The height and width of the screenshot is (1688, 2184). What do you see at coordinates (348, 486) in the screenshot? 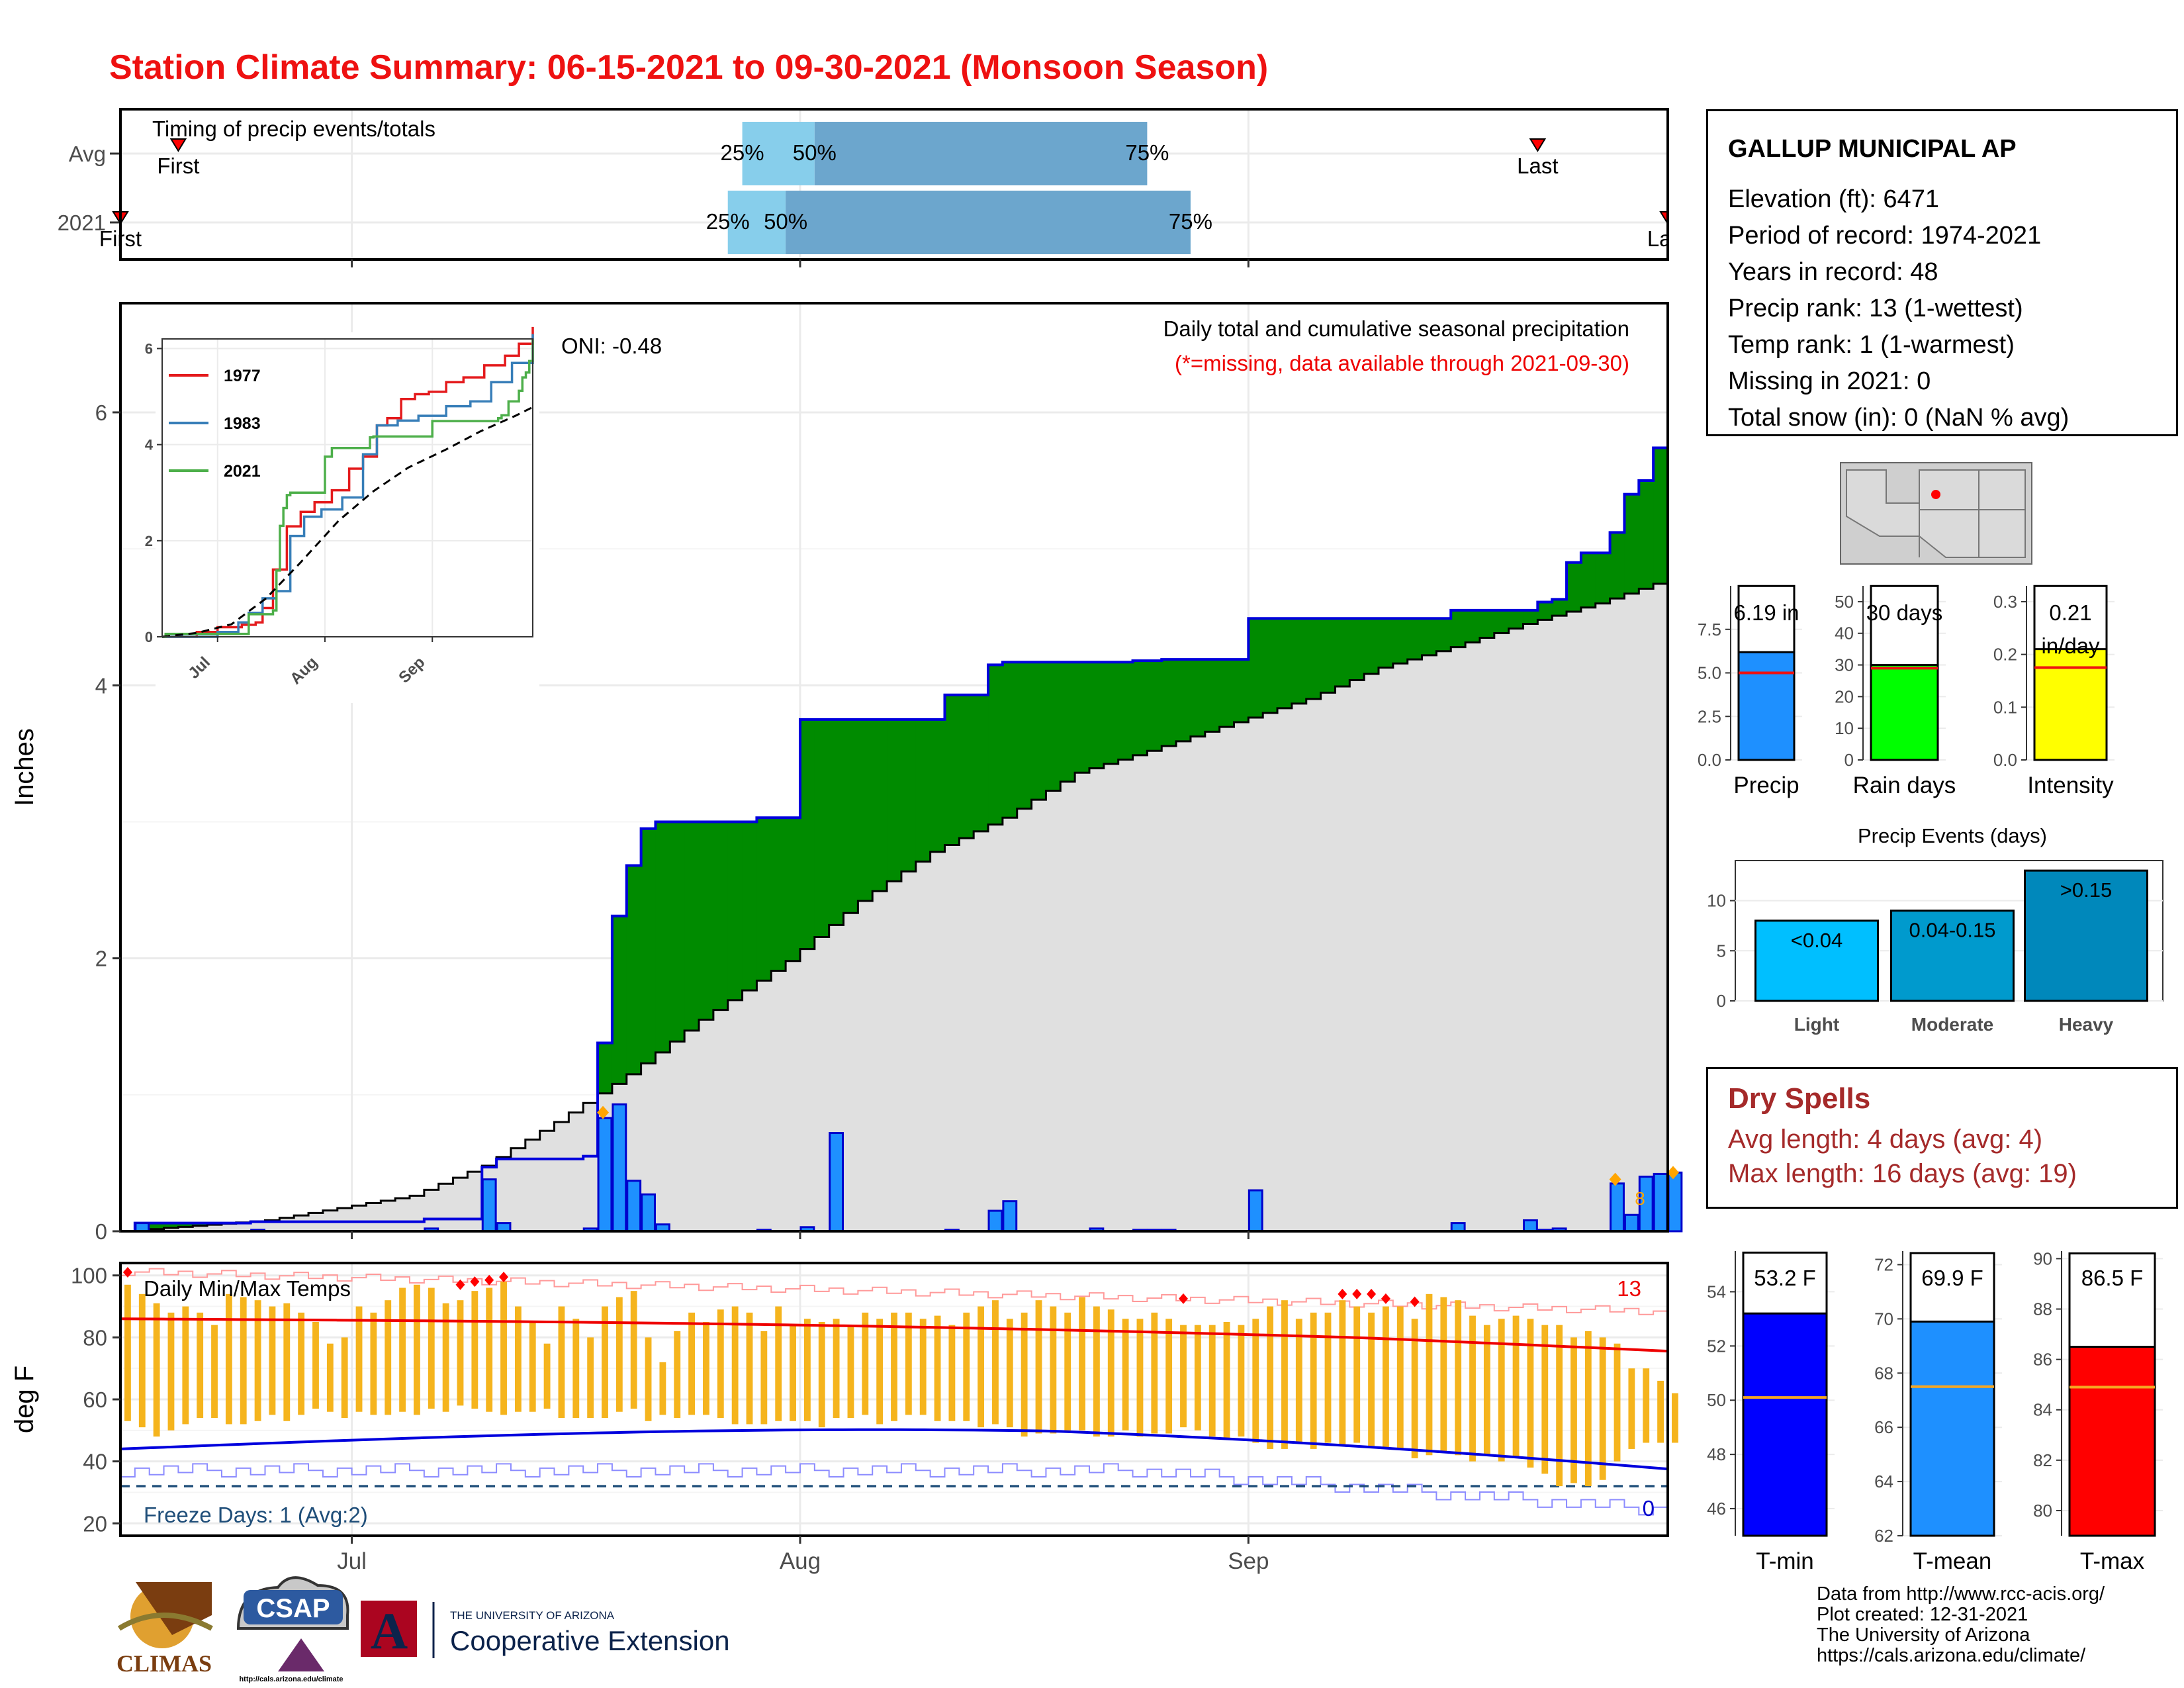
I see `inset-line-1983` at bounding box center [348, 486].